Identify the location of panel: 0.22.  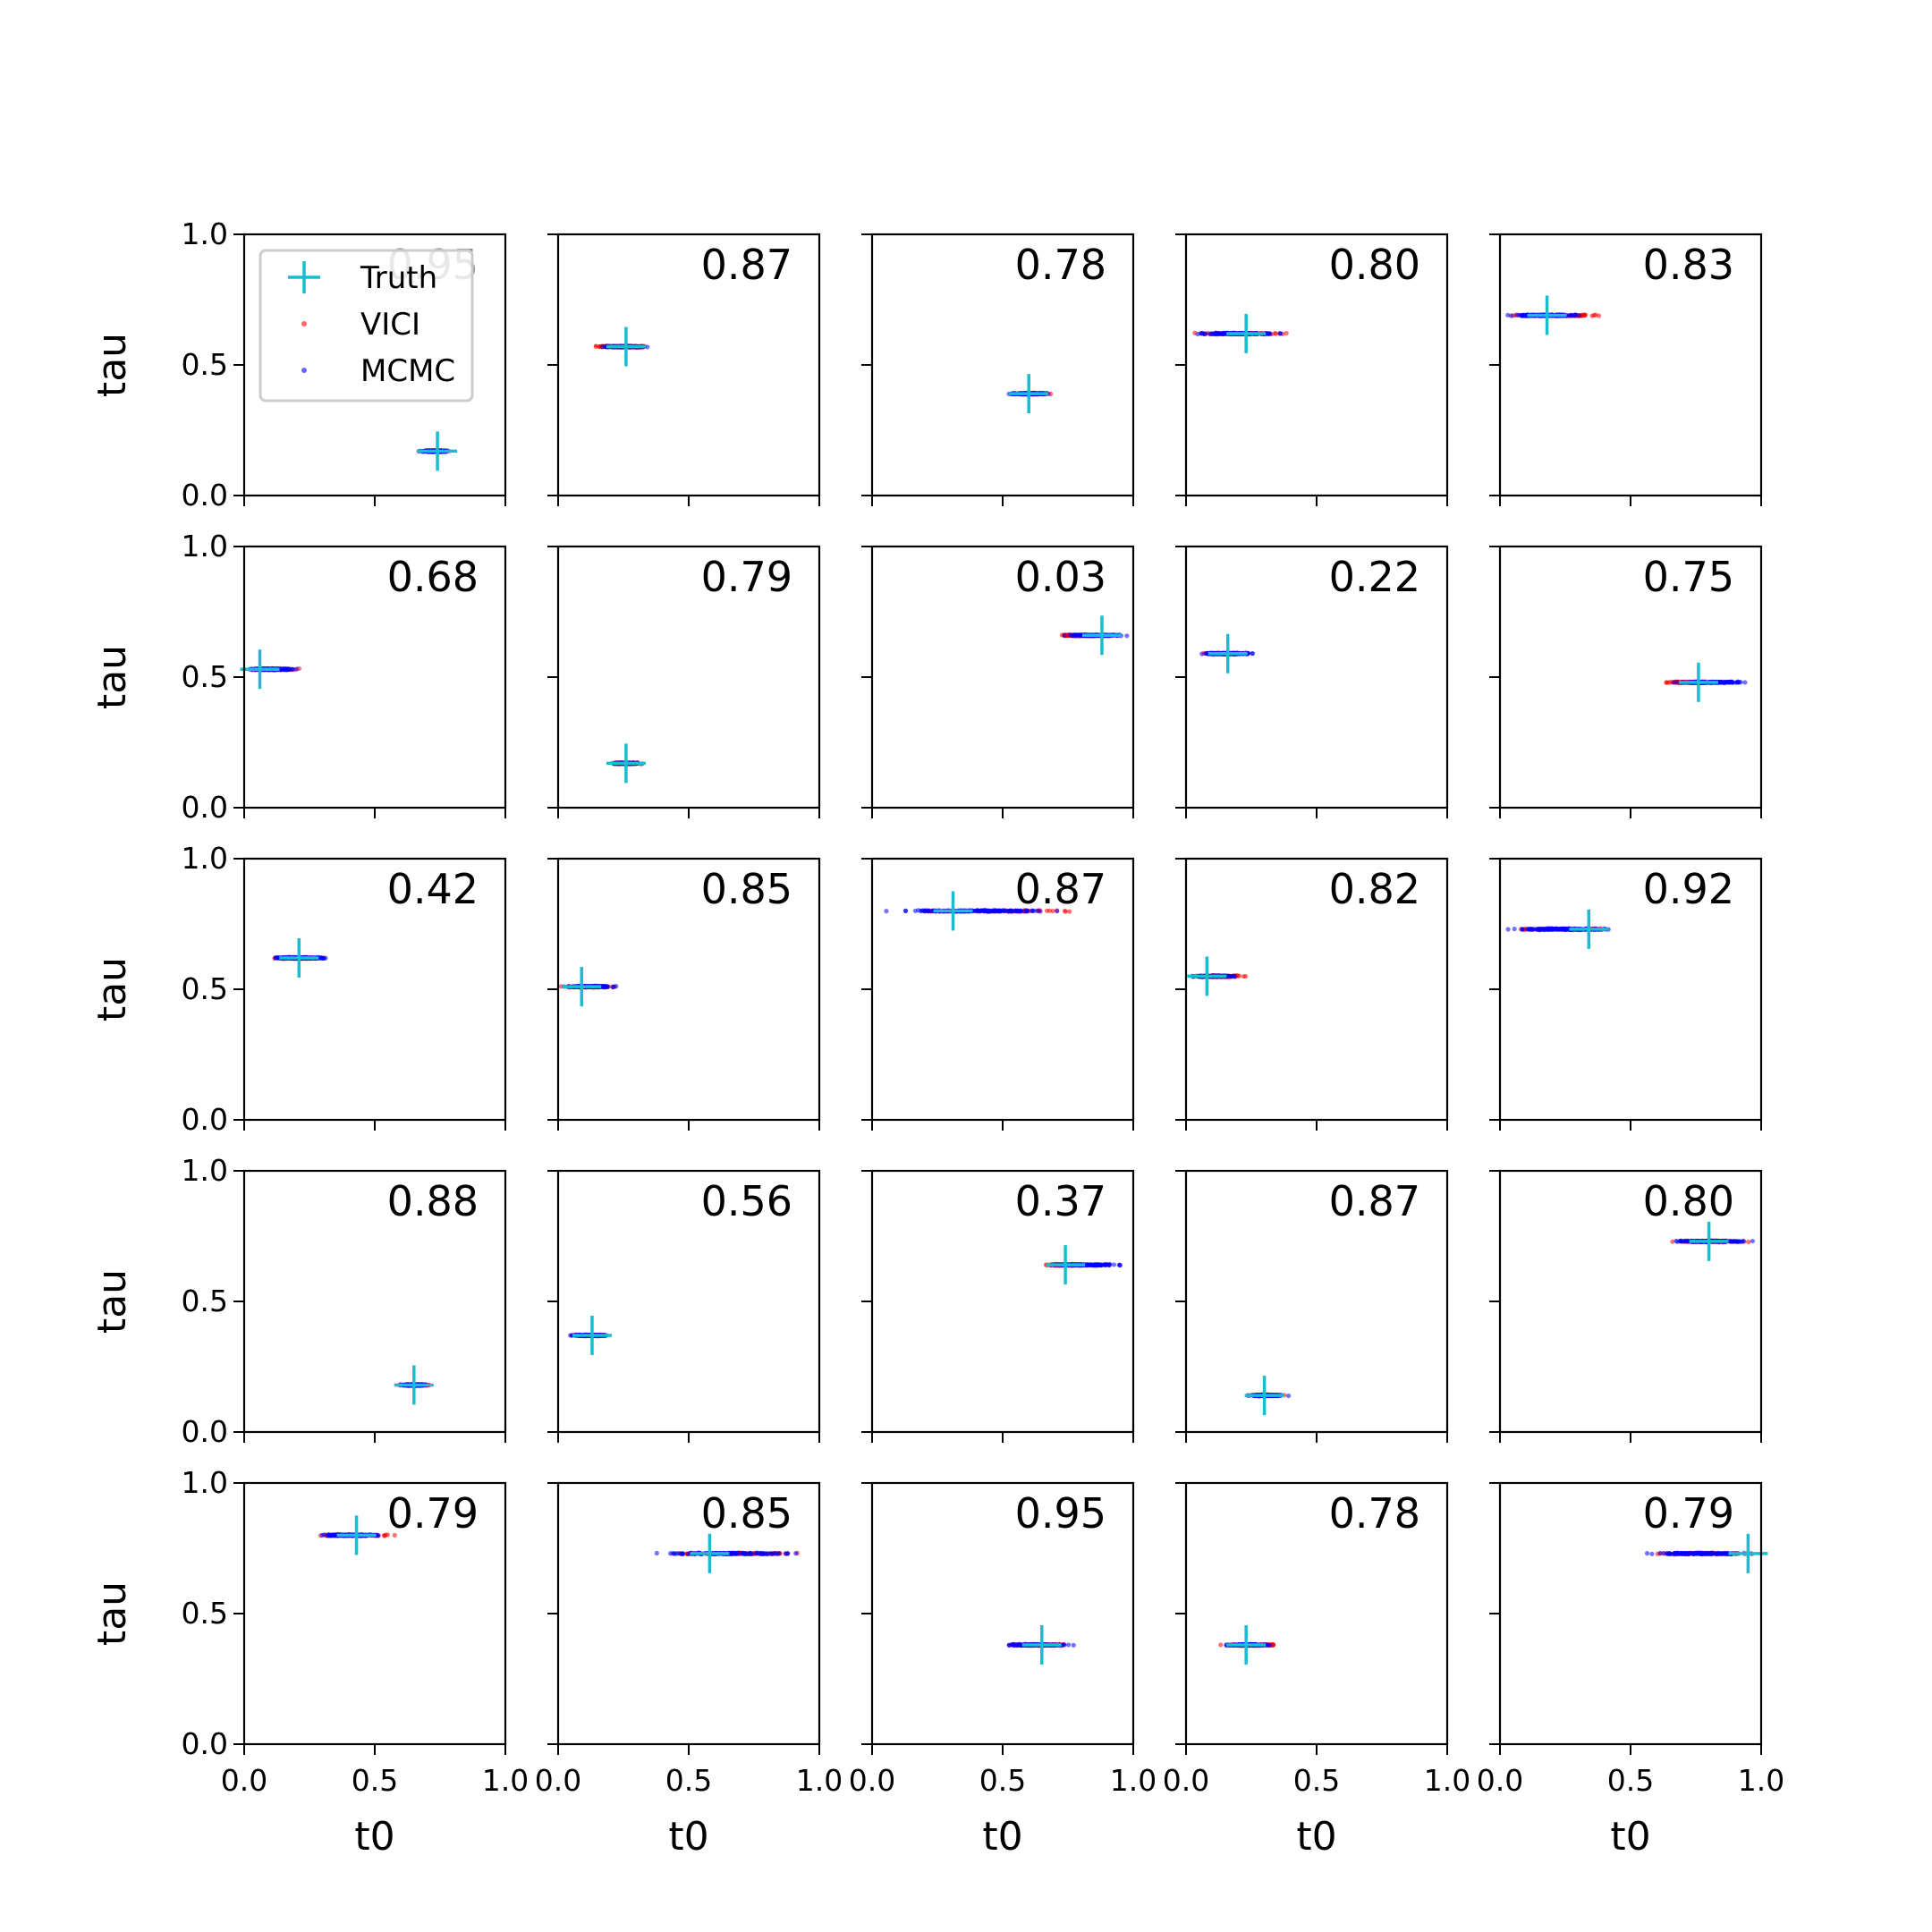
(1312, 681).